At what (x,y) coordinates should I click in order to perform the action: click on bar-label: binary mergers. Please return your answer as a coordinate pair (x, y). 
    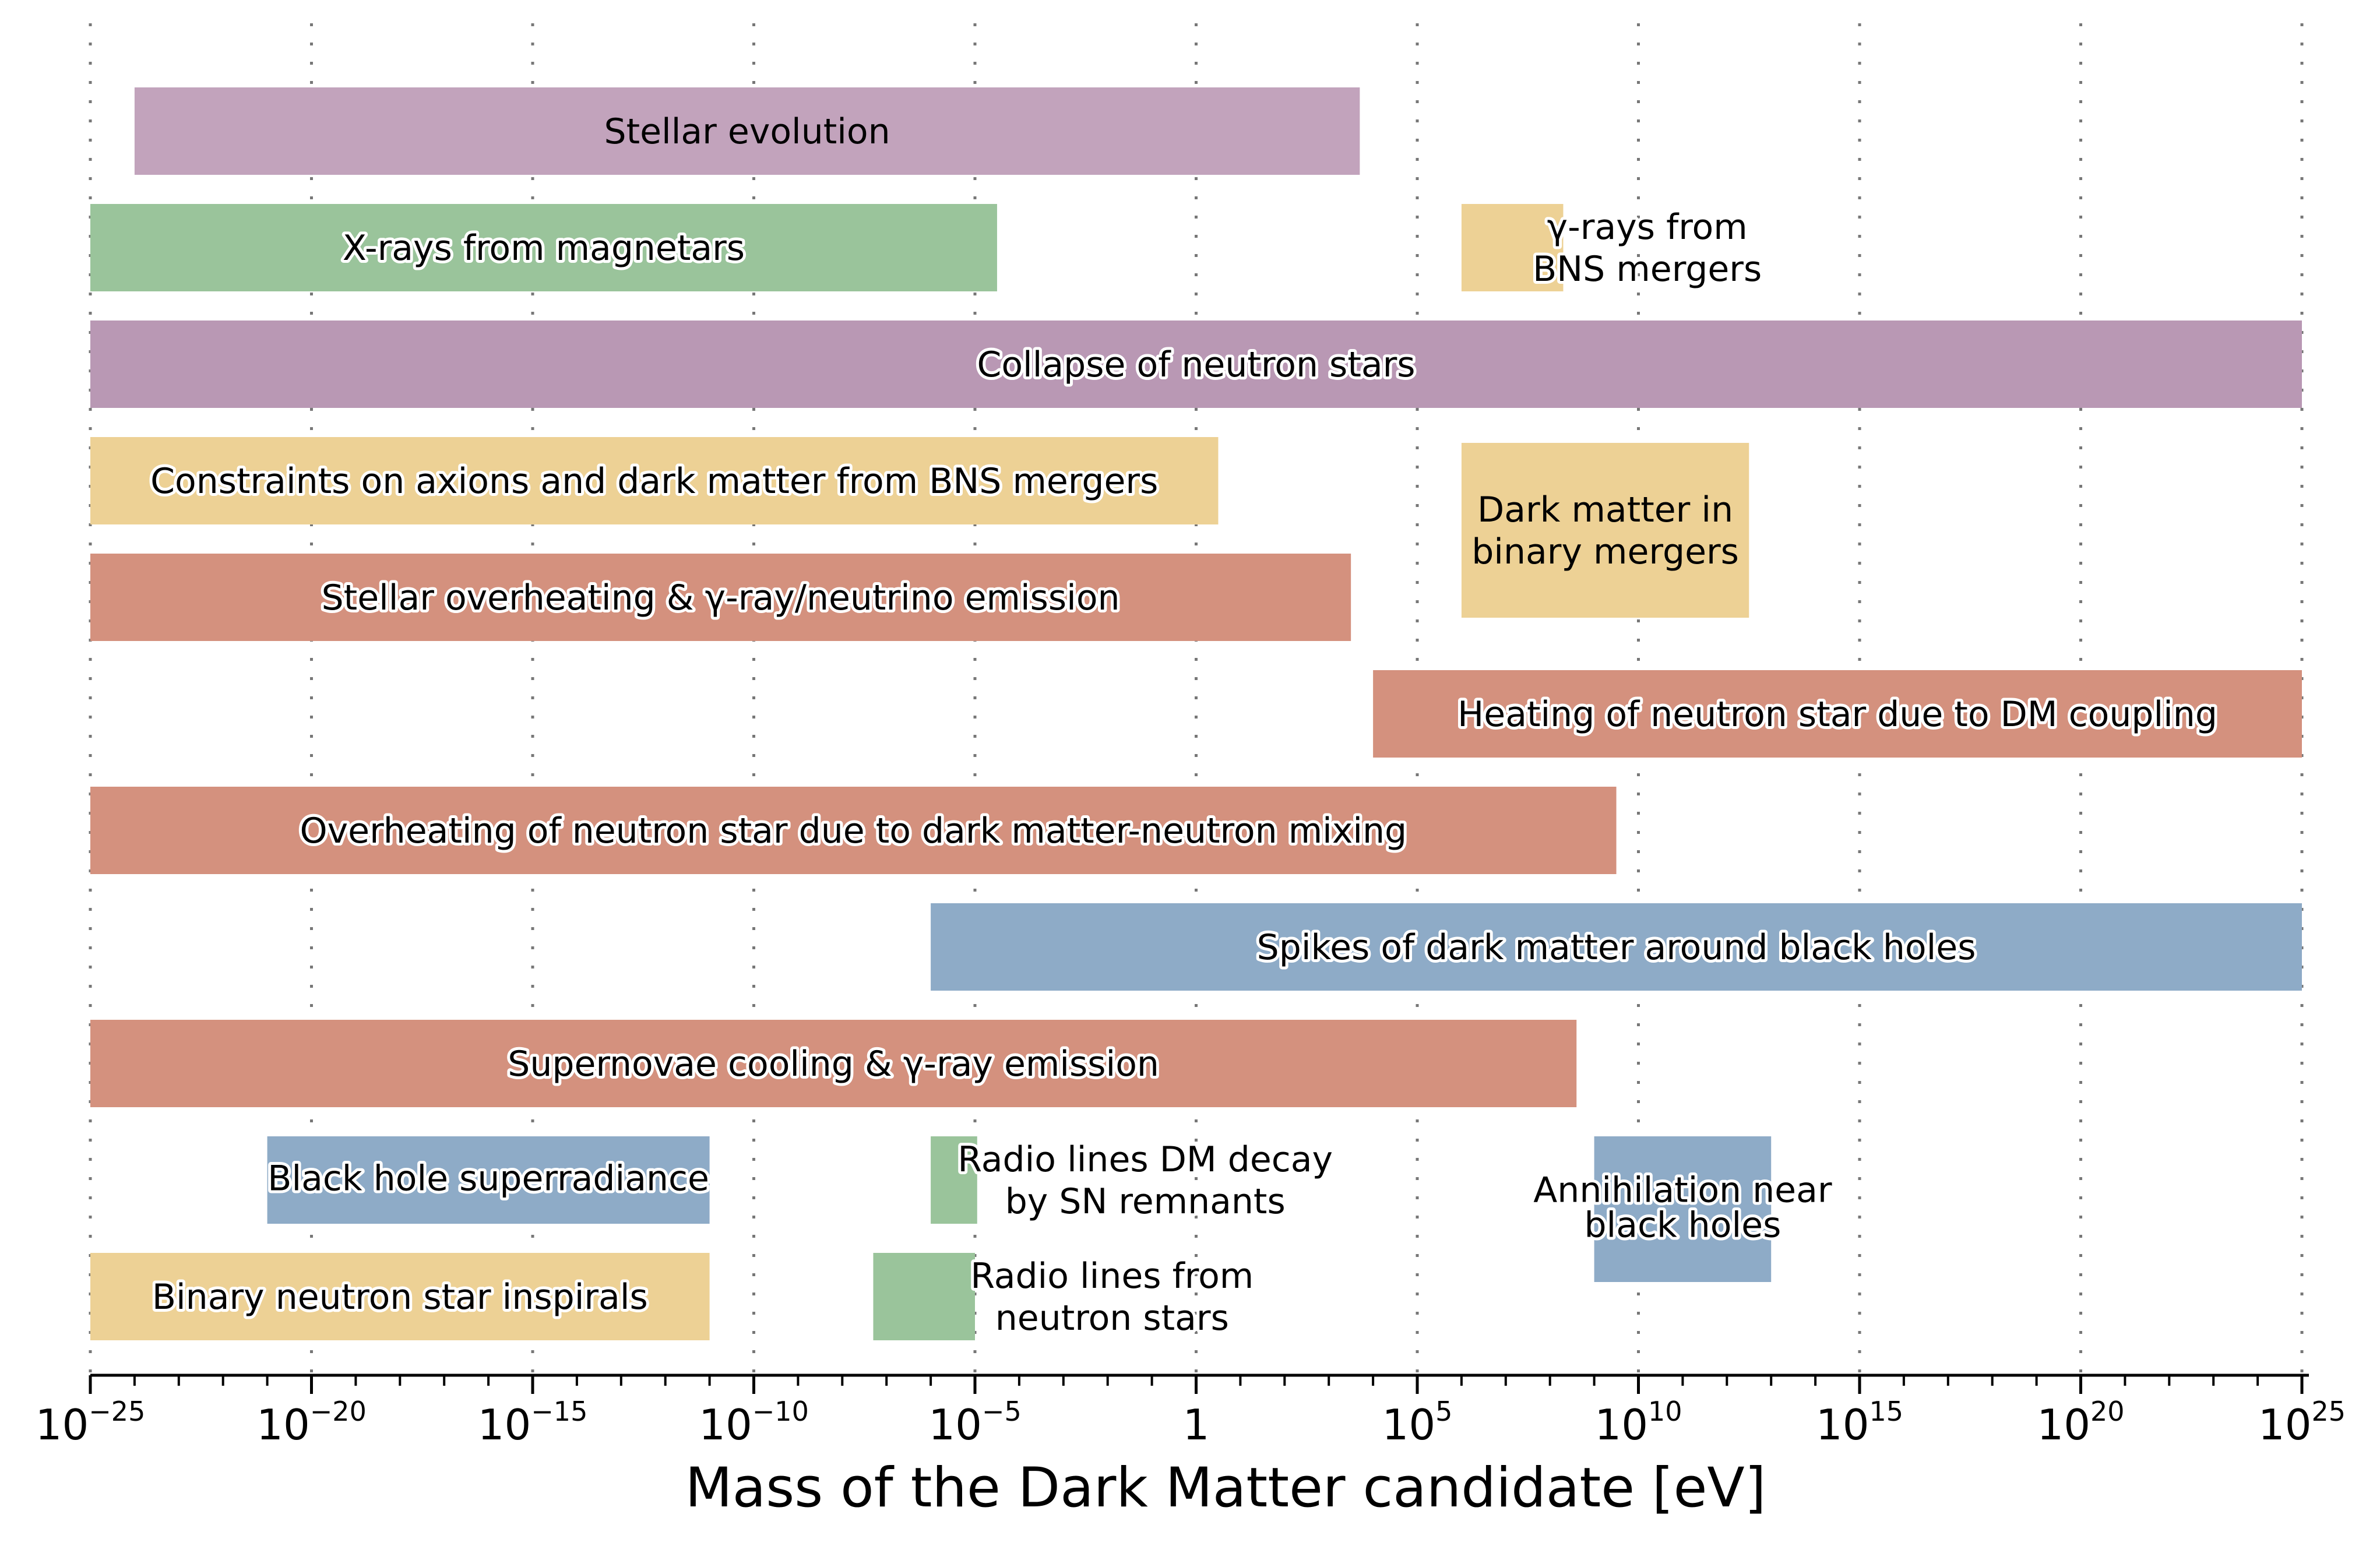
    Looking at the image, I should click on (1605, 551).